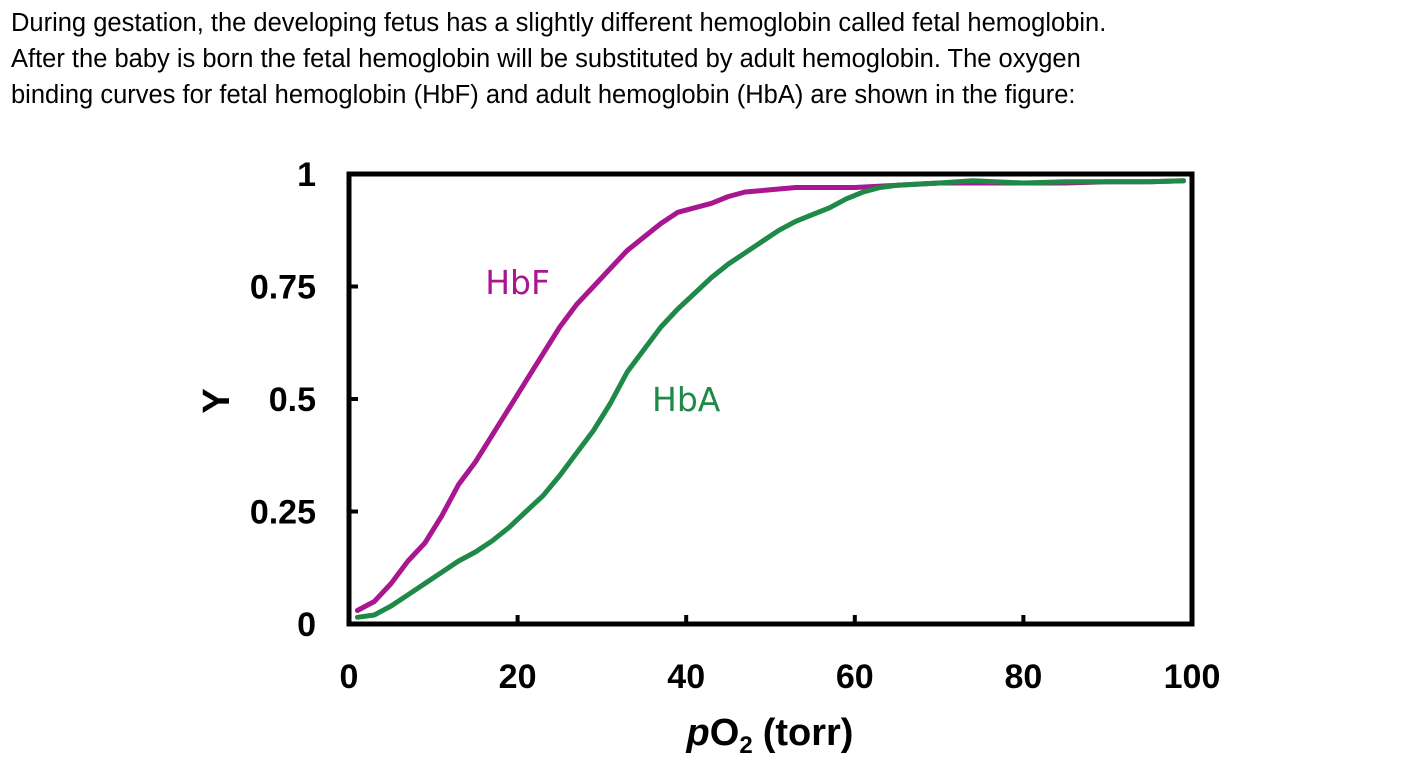 This screenshot has width=1426, height=768. I want to click on x-axis-title-main: O, so click(725, 733).